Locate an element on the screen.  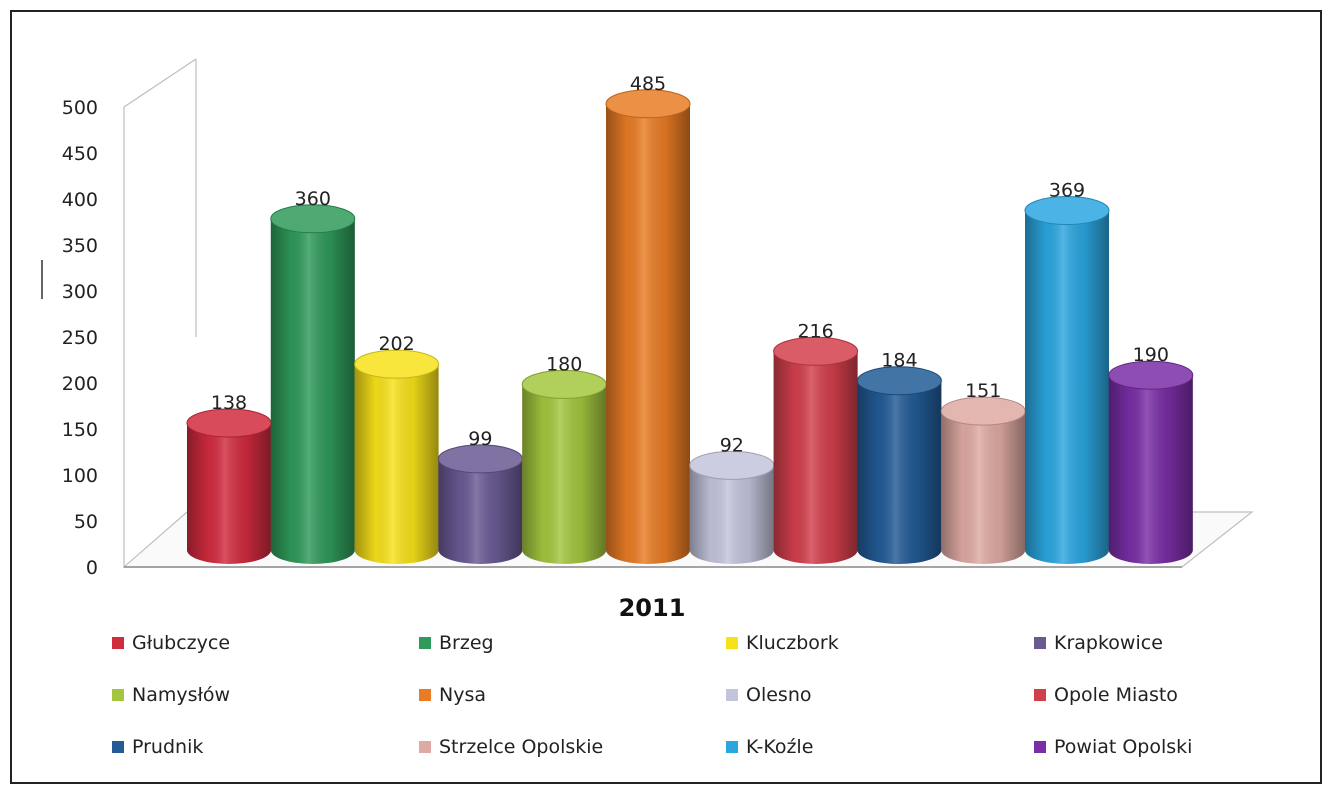
category-label: 2011 is located at coordinates (652, 608).